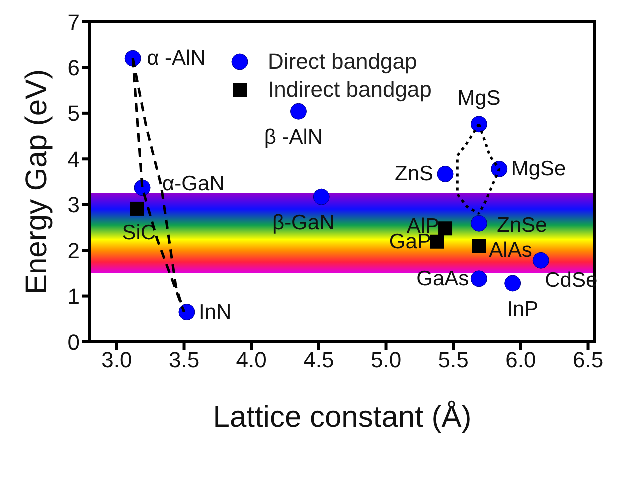 This screenshot has height=499, width=619. Describe the element at coordinates (521, 360) in the screenshot. I see `x-tick-label: 6.0` at that location.